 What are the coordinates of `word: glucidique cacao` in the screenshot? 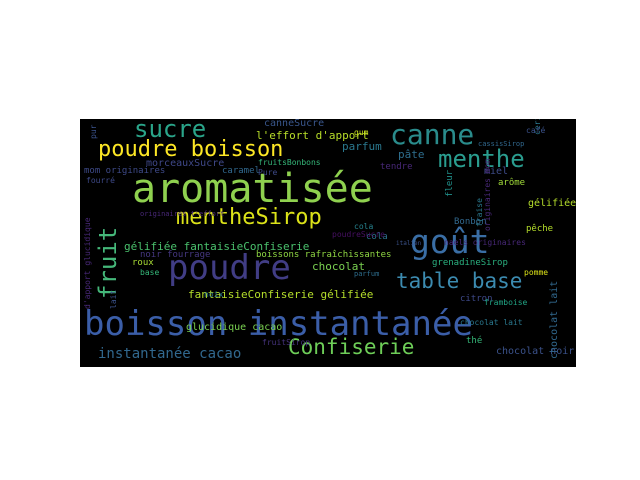 It's located at (234, 327).